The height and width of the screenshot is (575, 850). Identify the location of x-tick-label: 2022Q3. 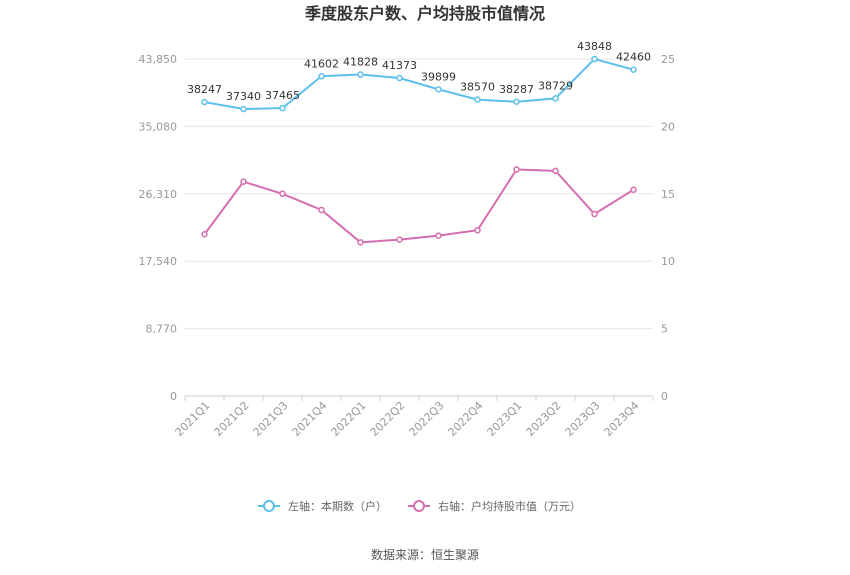
(427, 419).